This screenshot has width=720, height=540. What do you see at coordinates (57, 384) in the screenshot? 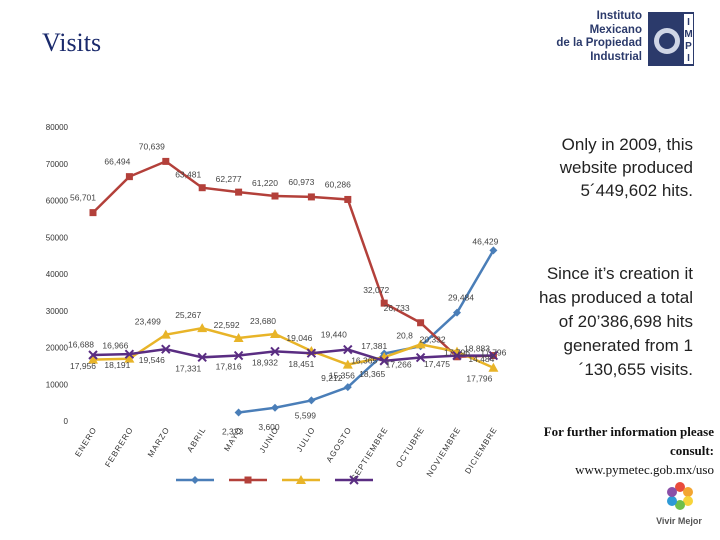
I see `y-tick-label: 10000` at bounding box center [57, 384].